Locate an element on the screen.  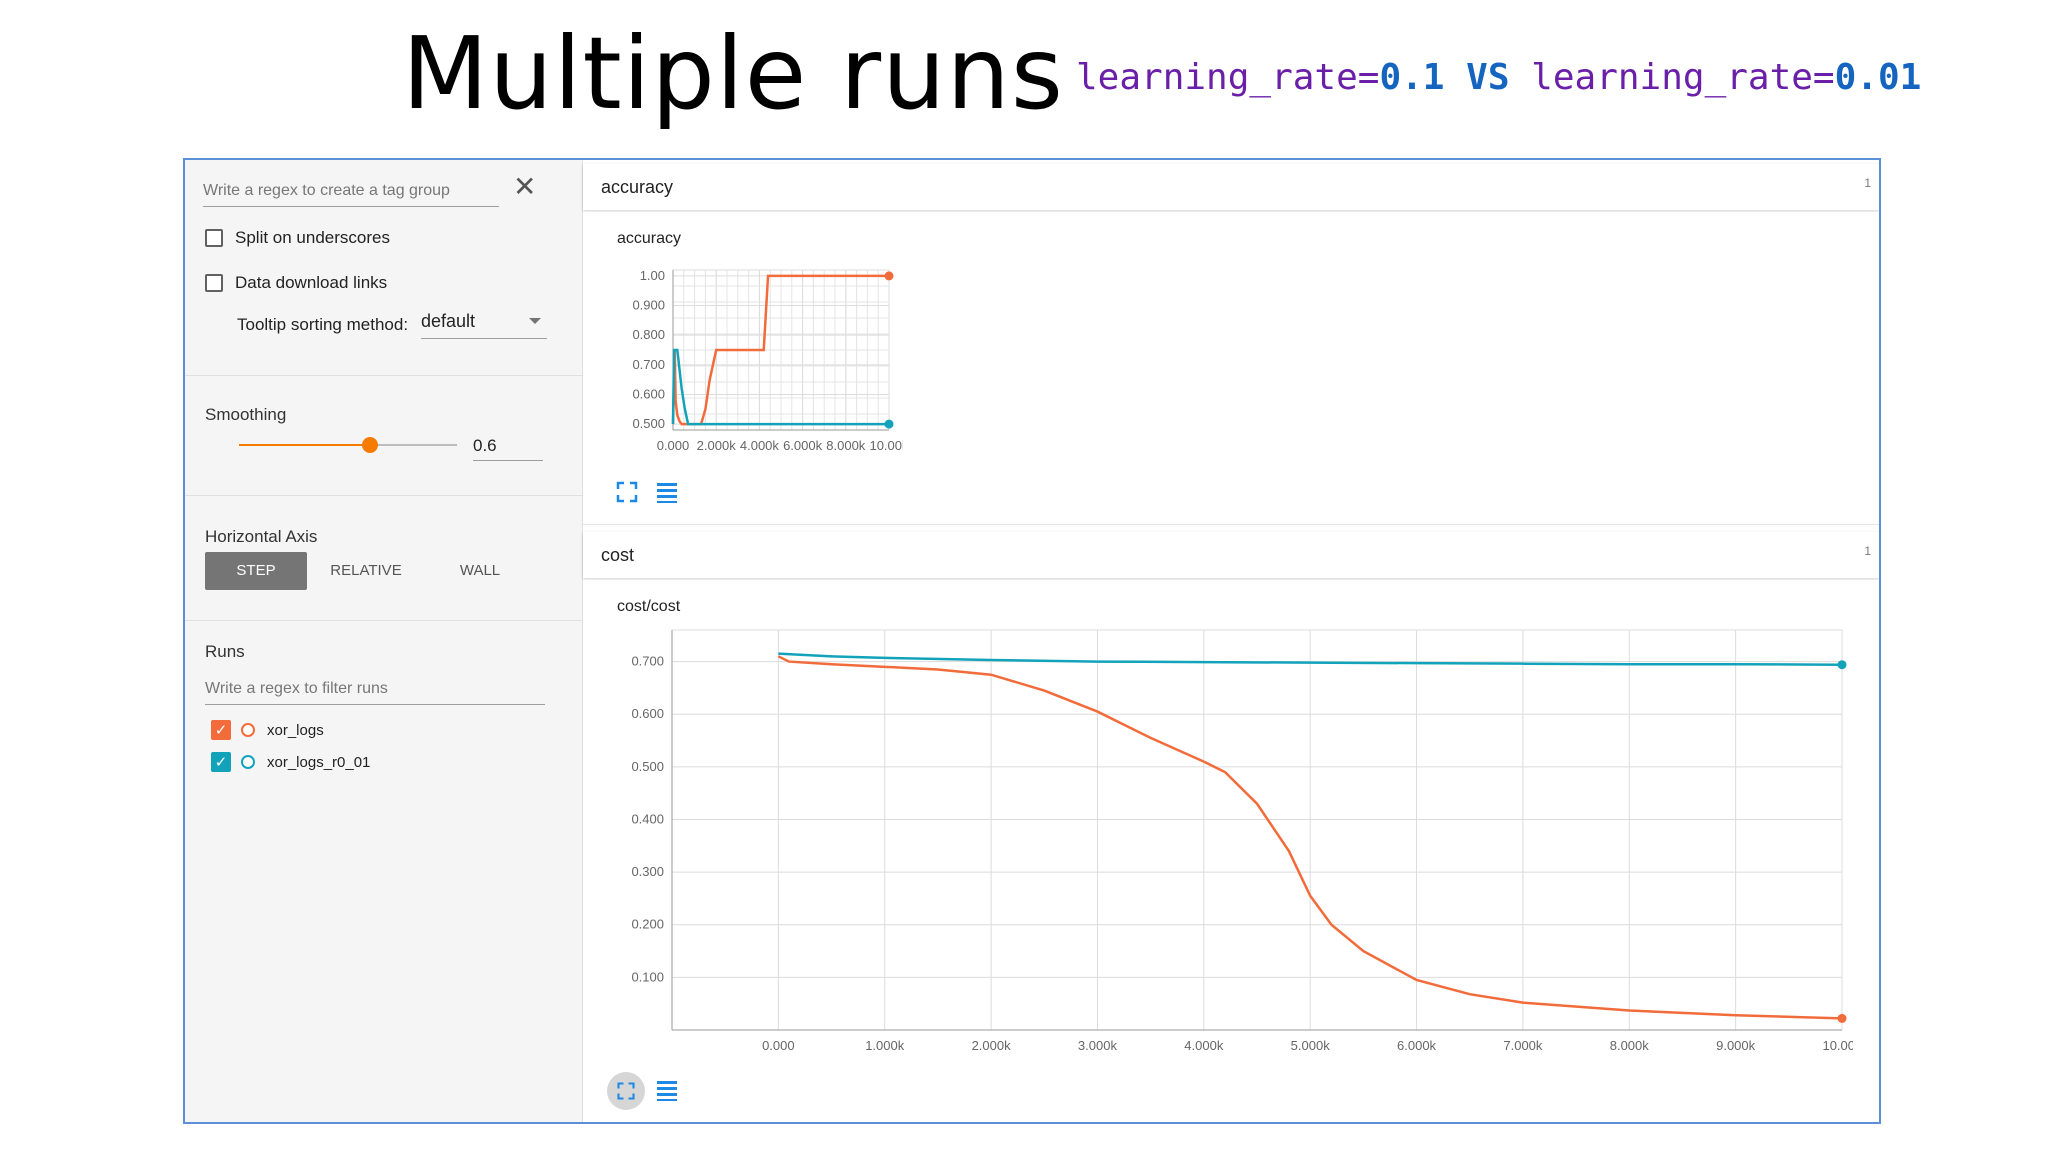
smoothing-slider-knob is located at coordinates (369, 445).